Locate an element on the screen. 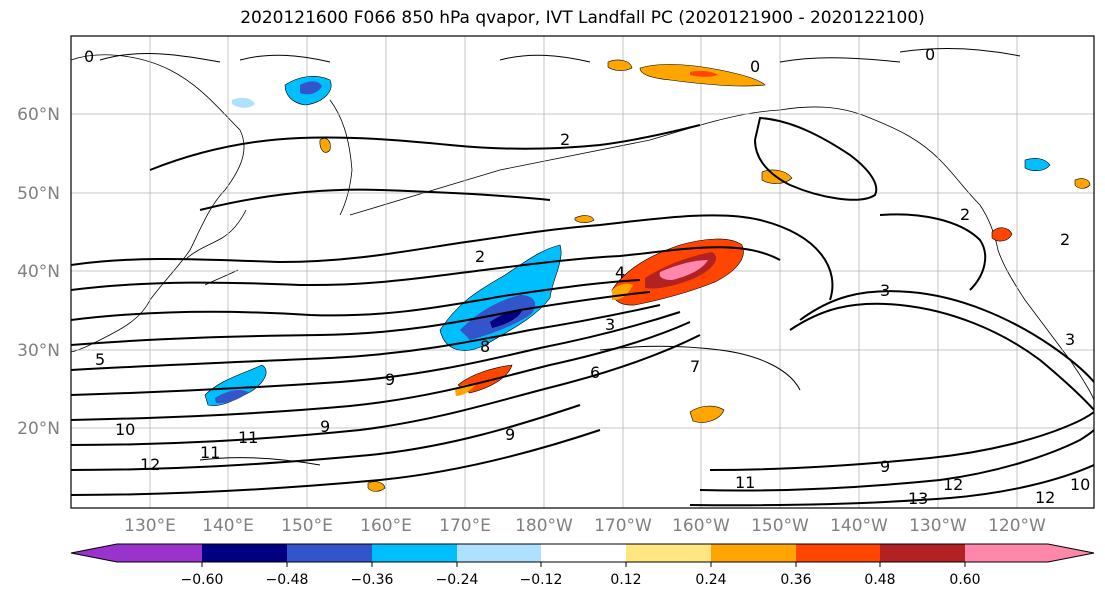 Image resolution: width=1105 pixels, height=601 pixels. longitude-label: 160°E is located at coordinates (386, 526).